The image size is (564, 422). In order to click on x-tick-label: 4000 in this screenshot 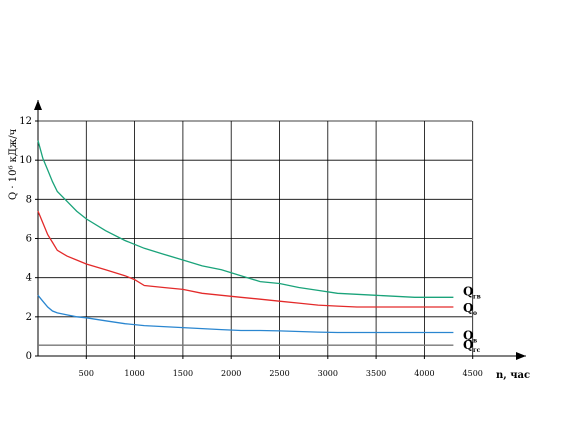, I will do `click(424, 373)`.